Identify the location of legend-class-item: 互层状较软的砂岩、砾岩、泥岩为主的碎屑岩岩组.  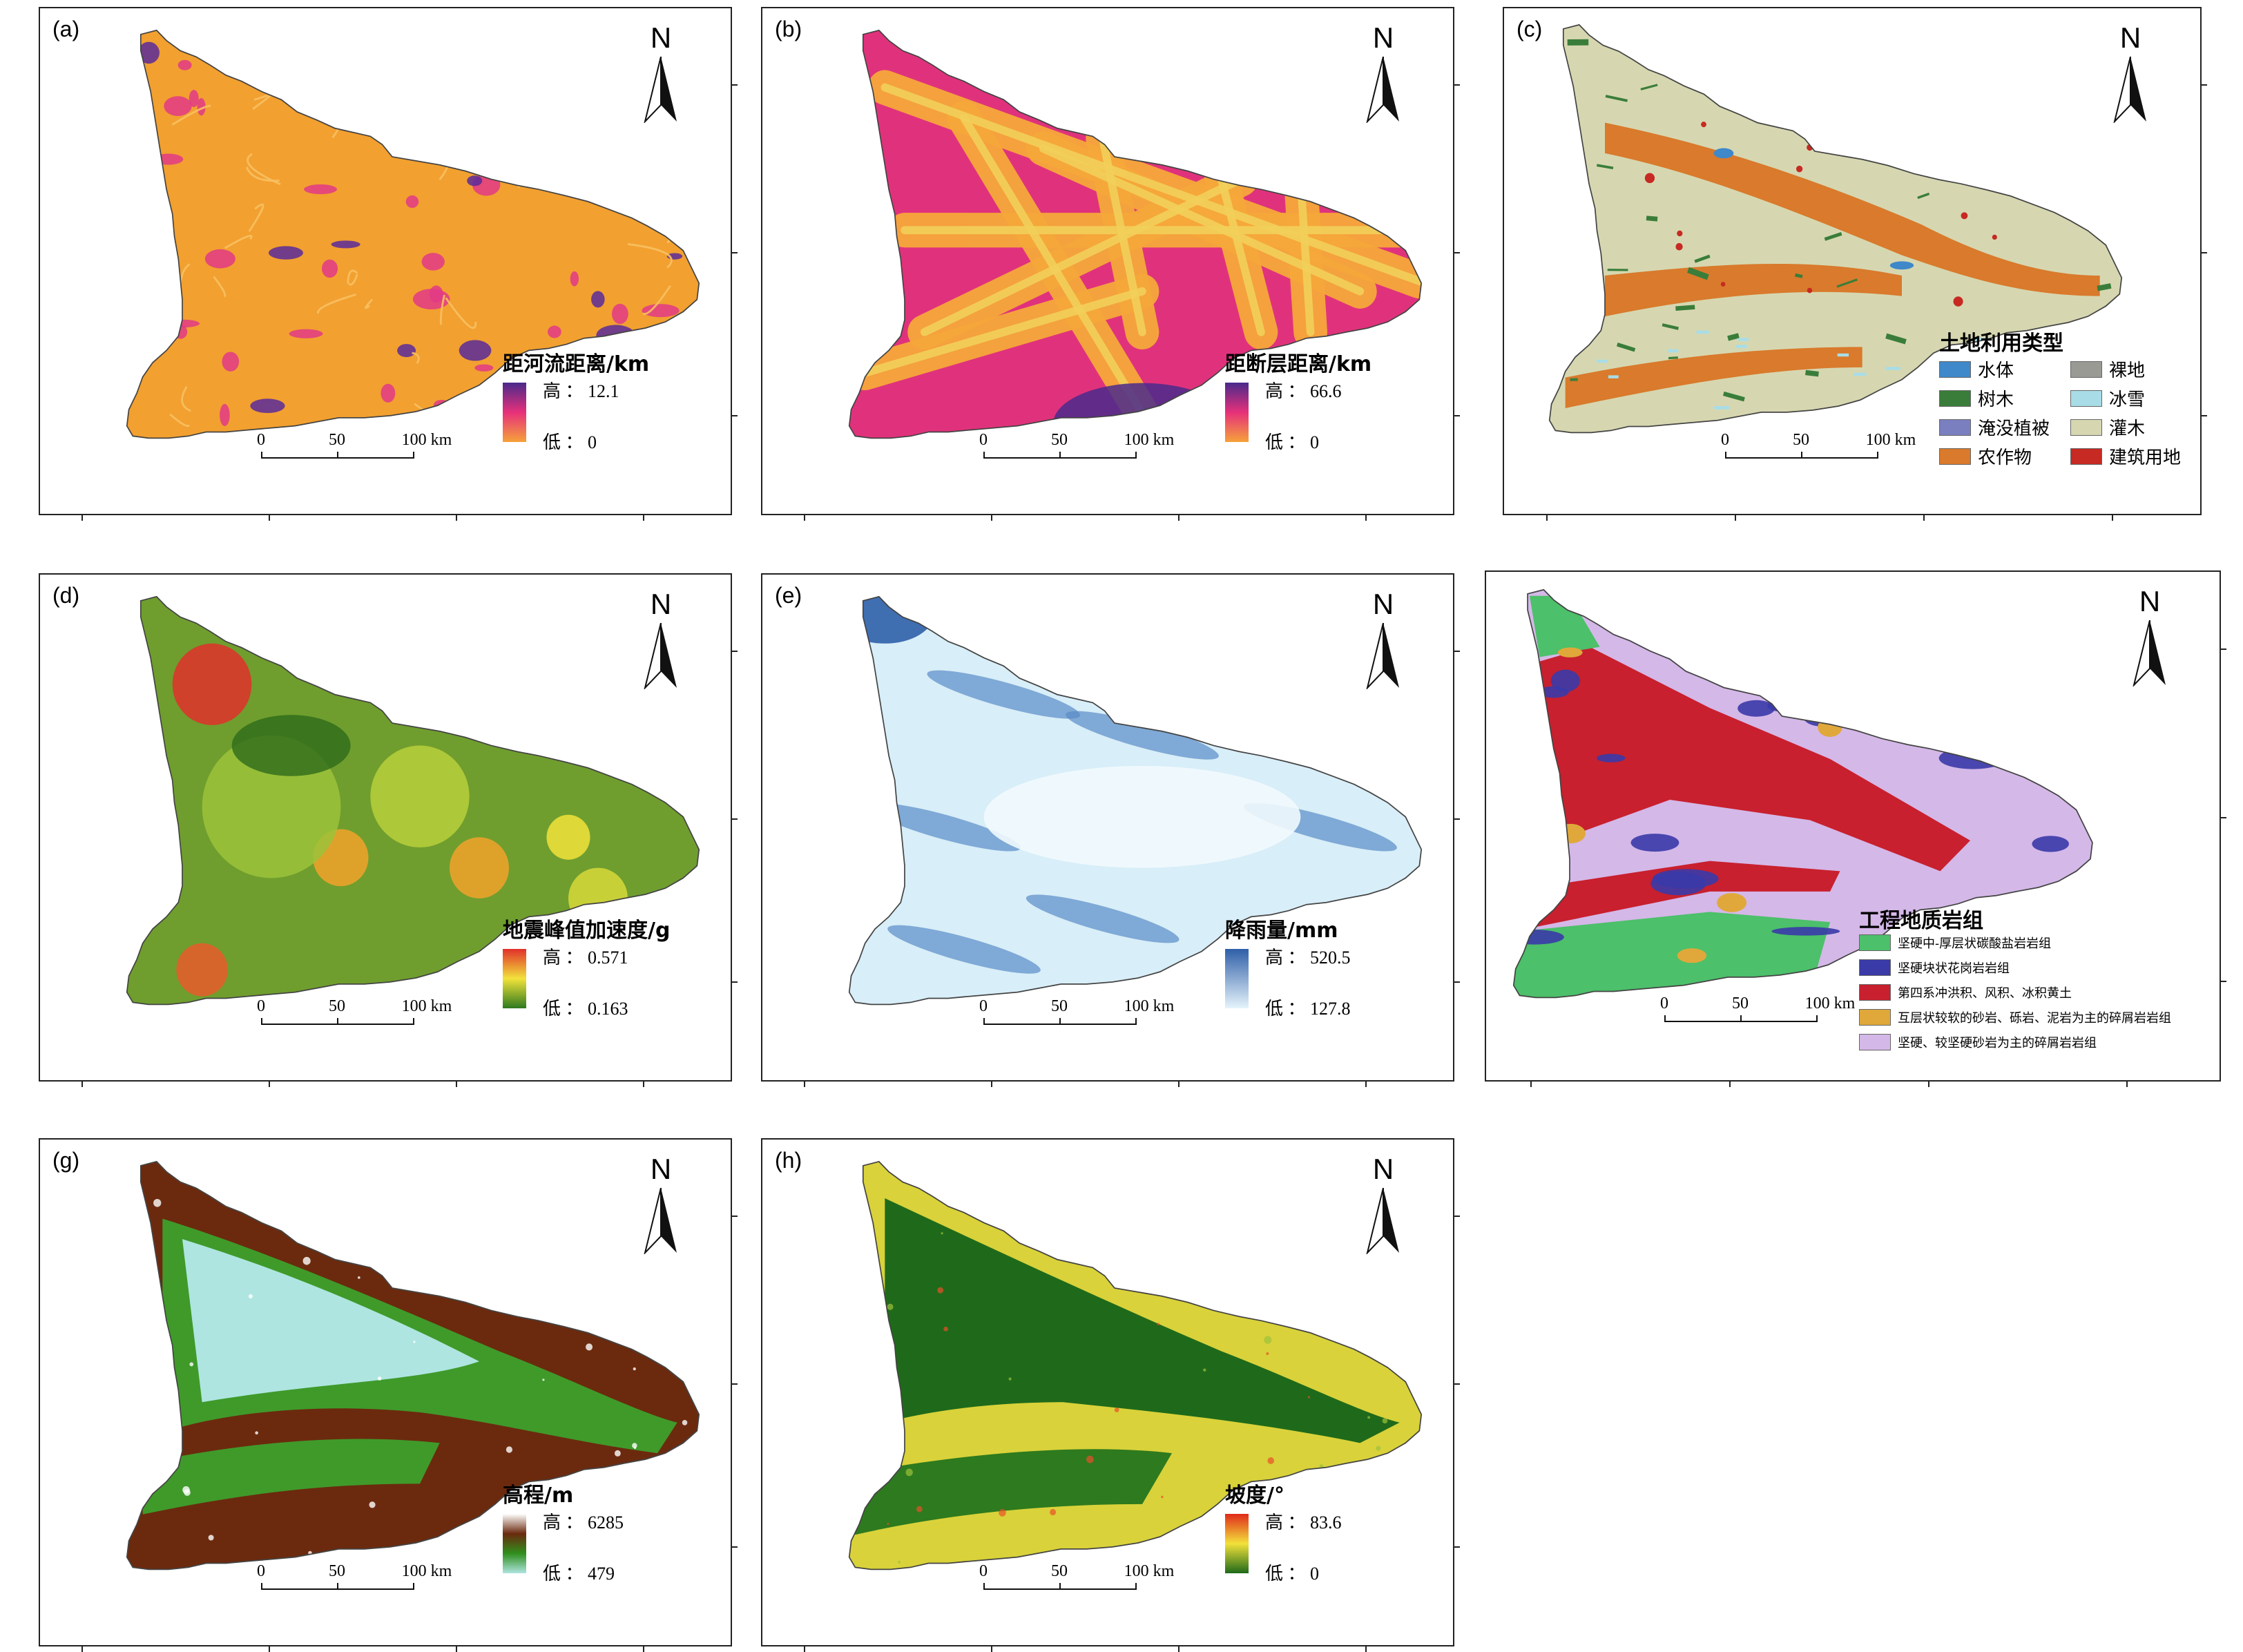
(2015, 1017).